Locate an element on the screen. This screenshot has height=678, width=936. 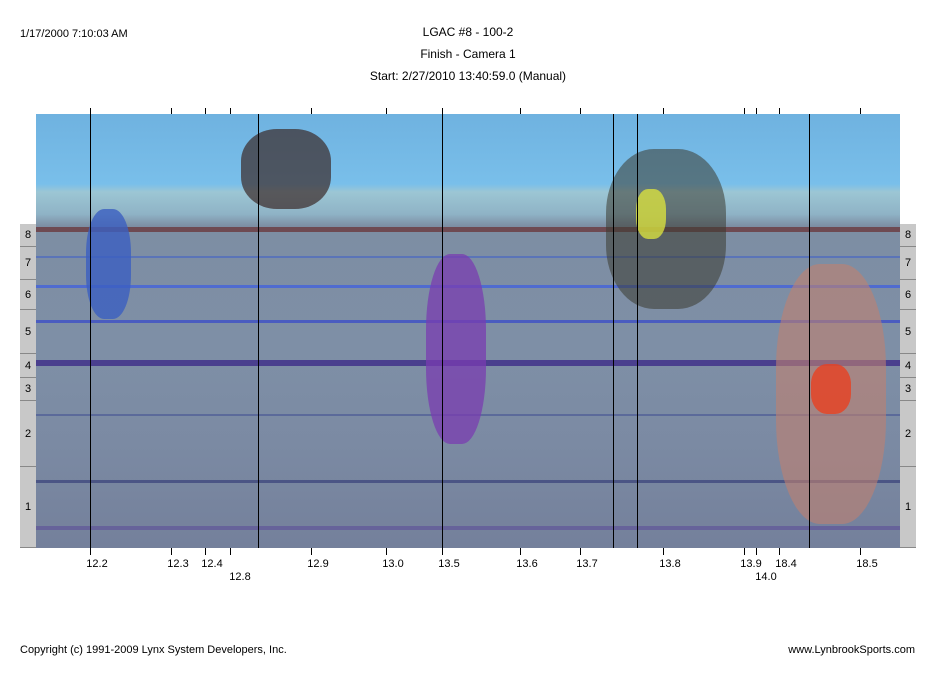
time-tick-label: 13.5 is located at coordinates (449, 564).